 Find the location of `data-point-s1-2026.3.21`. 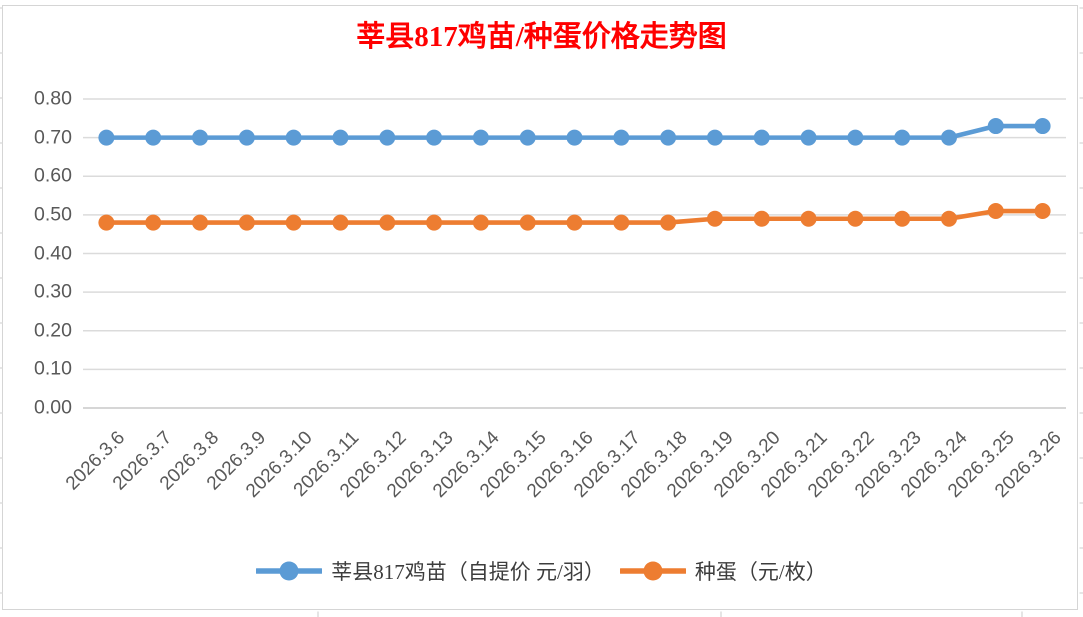

data-point-s1-2026.3.21 is located at coordinates (808, 218).